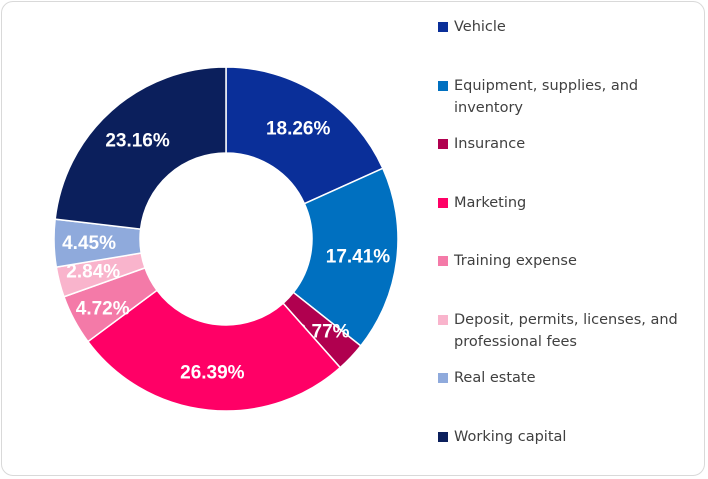  Describe the element at coordinates (490, 144) in the screenshot. I see `legend-label: Insurance` at that location.